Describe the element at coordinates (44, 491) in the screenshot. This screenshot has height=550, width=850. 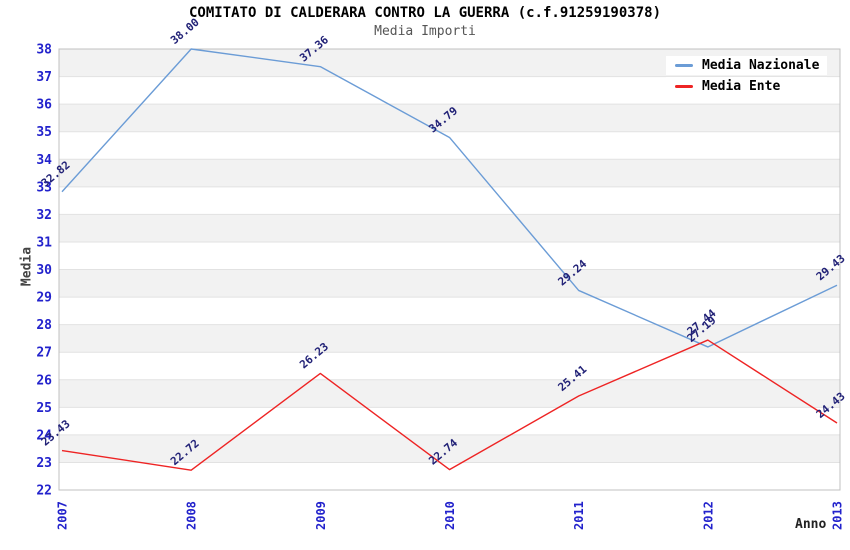
I see `y-tick-label: 22` at that location.